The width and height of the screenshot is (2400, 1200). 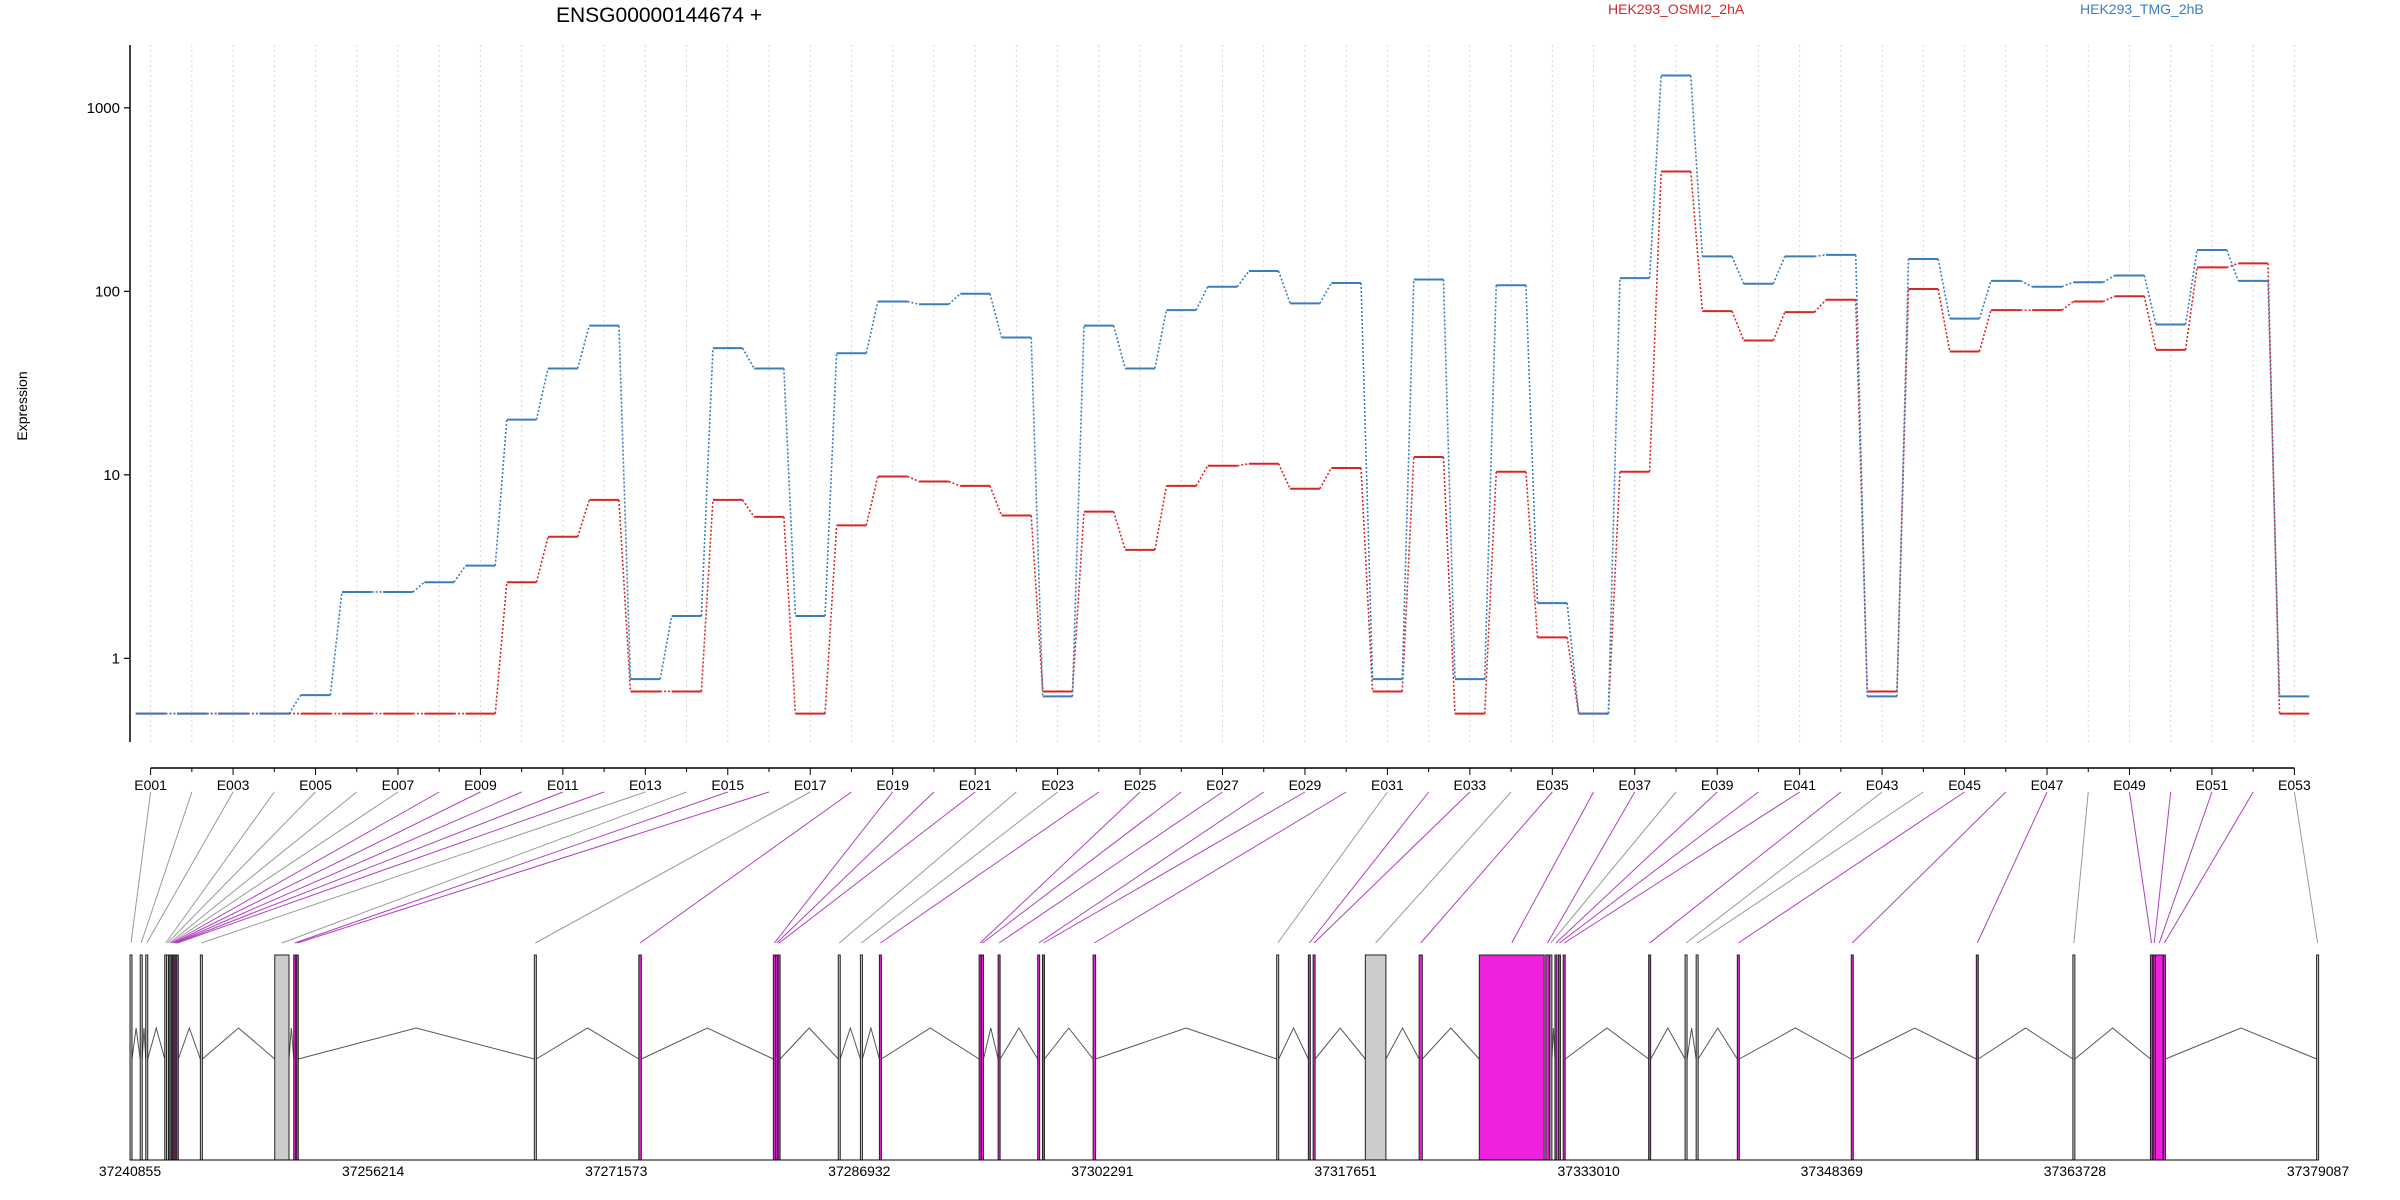 I want to click on x-tick-label: E003, so click(x=233, y=785).